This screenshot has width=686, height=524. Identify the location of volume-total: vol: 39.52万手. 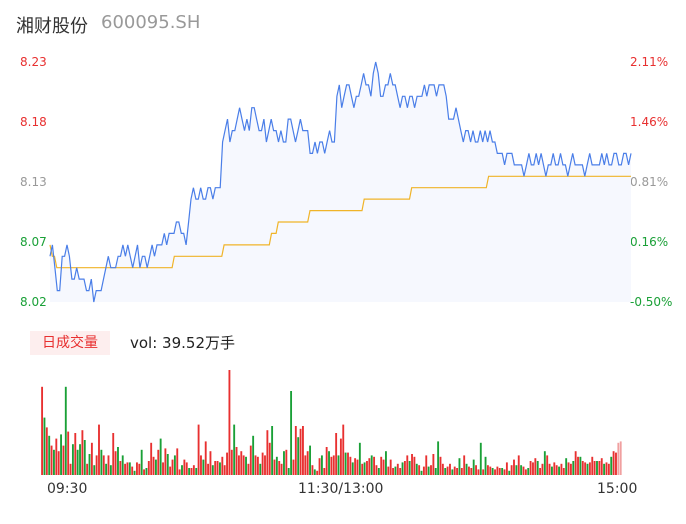
(182, 343).